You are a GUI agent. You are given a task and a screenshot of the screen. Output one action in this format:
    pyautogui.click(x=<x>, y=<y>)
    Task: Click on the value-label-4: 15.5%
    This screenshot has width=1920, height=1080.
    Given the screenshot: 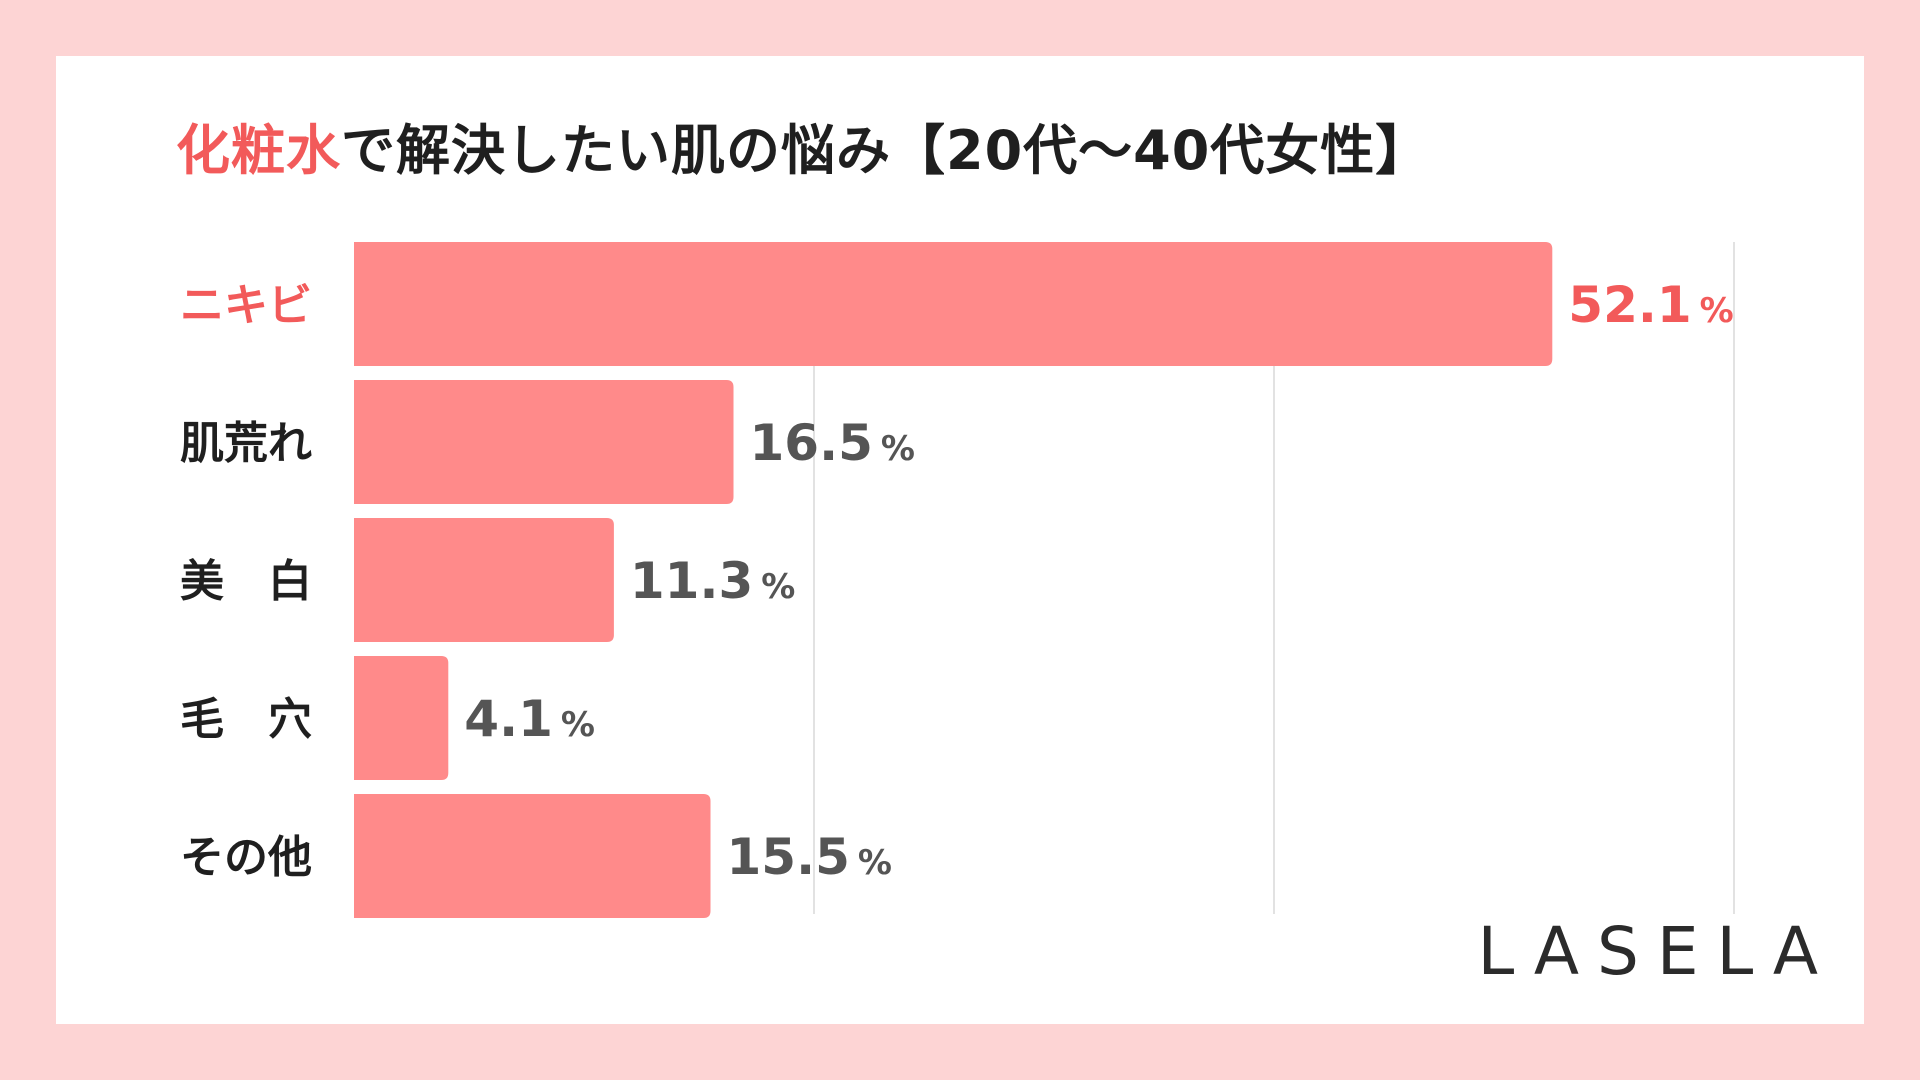 What is the action you would take?
    pyautogui.click(x=809, y=857)
    